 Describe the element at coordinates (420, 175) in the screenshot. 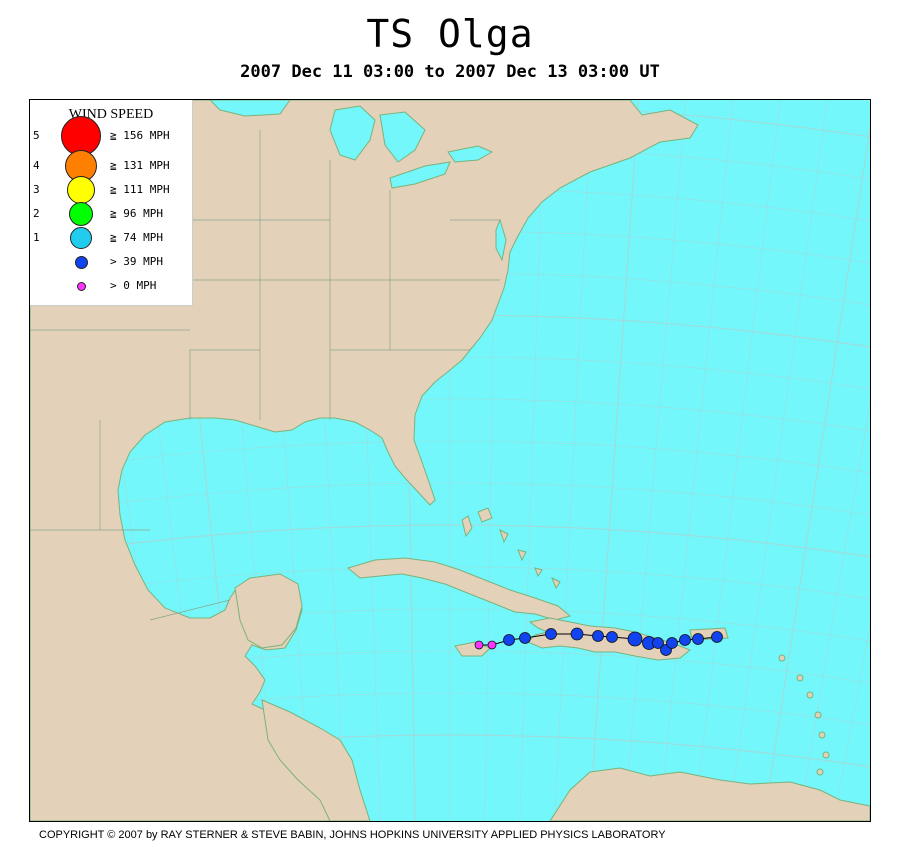

I see `lake-erie` at that location.